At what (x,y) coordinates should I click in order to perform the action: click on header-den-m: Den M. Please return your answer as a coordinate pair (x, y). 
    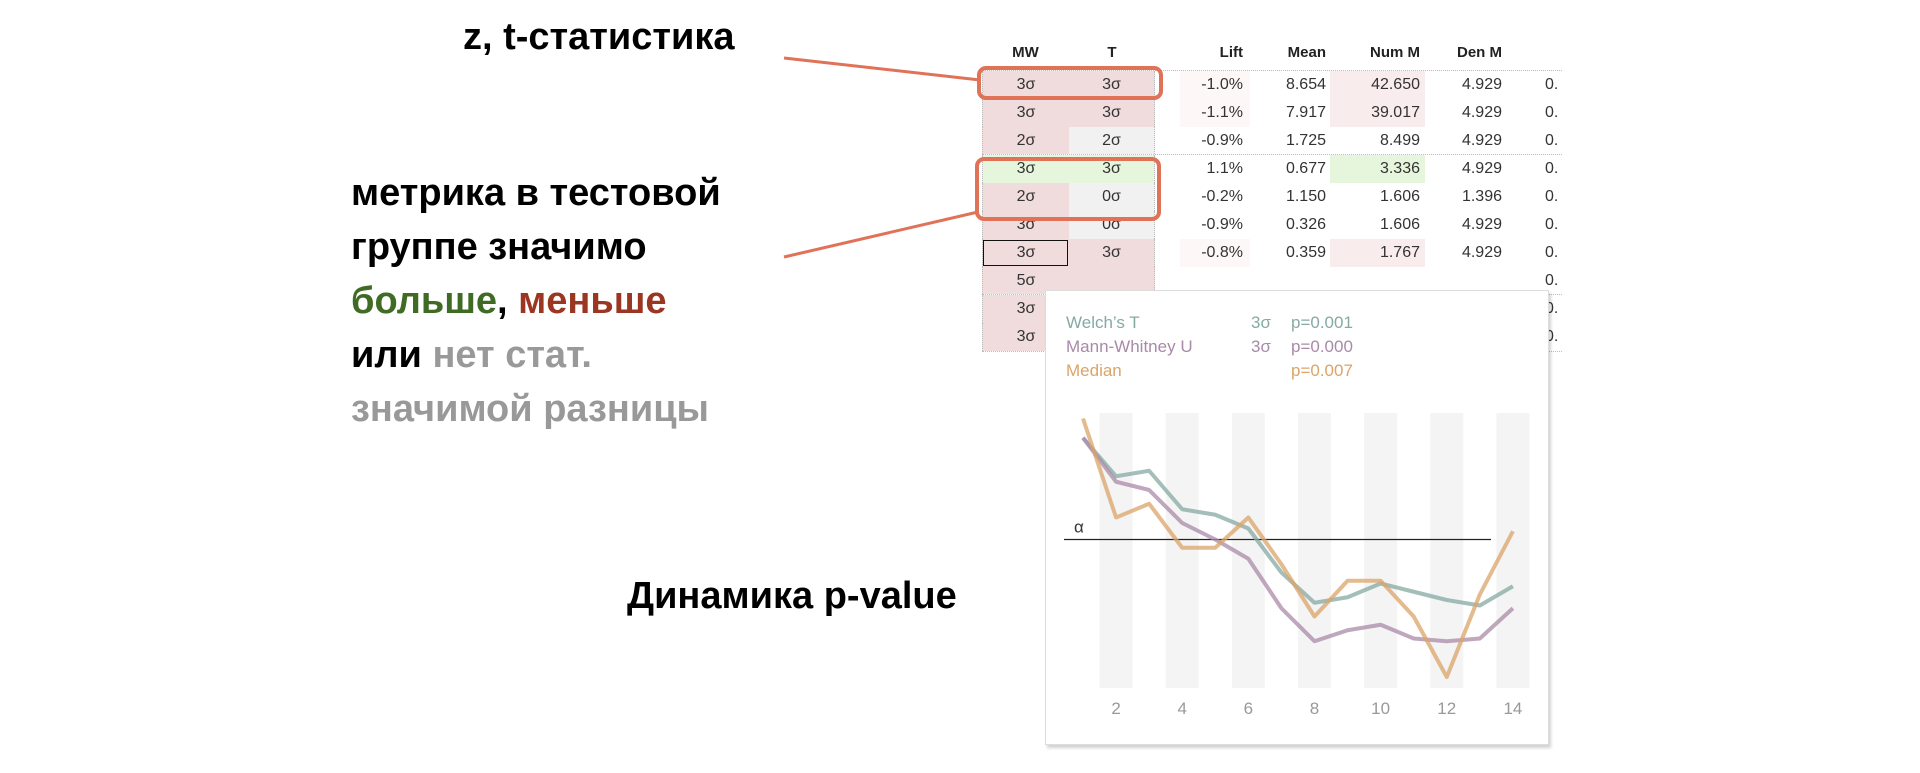
    Looking at the image, I should click on (1479, 52).